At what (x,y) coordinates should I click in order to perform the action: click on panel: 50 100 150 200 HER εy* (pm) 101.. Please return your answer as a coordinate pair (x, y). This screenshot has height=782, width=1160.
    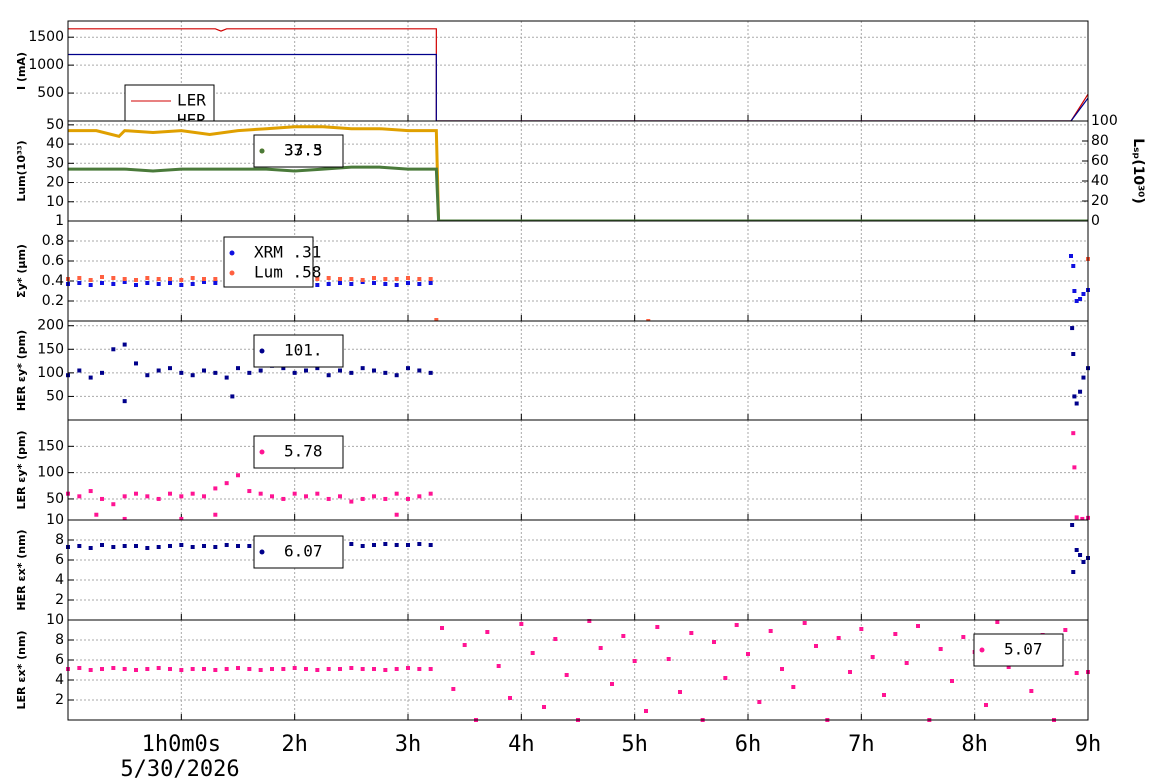
    Looking at the image, I should click on (552, 369).